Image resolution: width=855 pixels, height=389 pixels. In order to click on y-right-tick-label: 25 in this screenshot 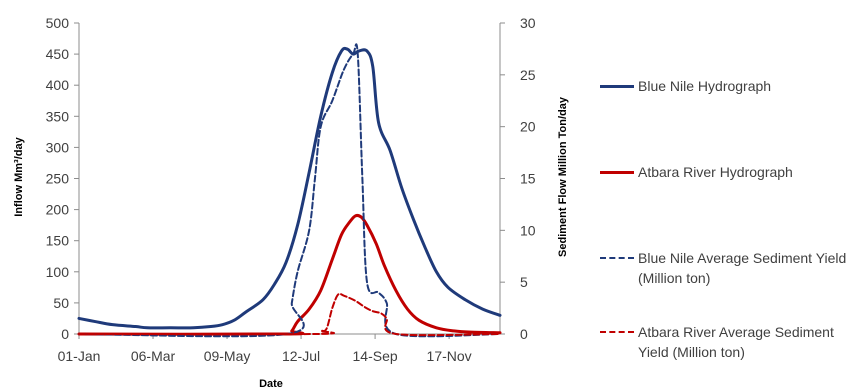, I will do `click(528, 75)`.